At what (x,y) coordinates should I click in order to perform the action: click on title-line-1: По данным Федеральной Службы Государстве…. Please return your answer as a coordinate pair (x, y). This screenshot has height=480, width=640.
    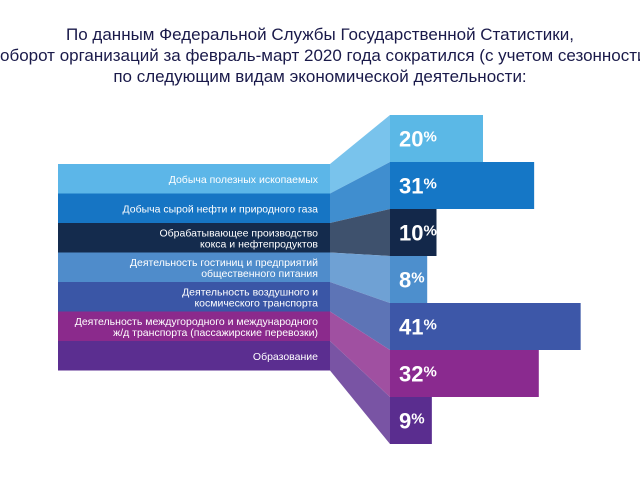
    Looking at the image, I should click on (320, 34).